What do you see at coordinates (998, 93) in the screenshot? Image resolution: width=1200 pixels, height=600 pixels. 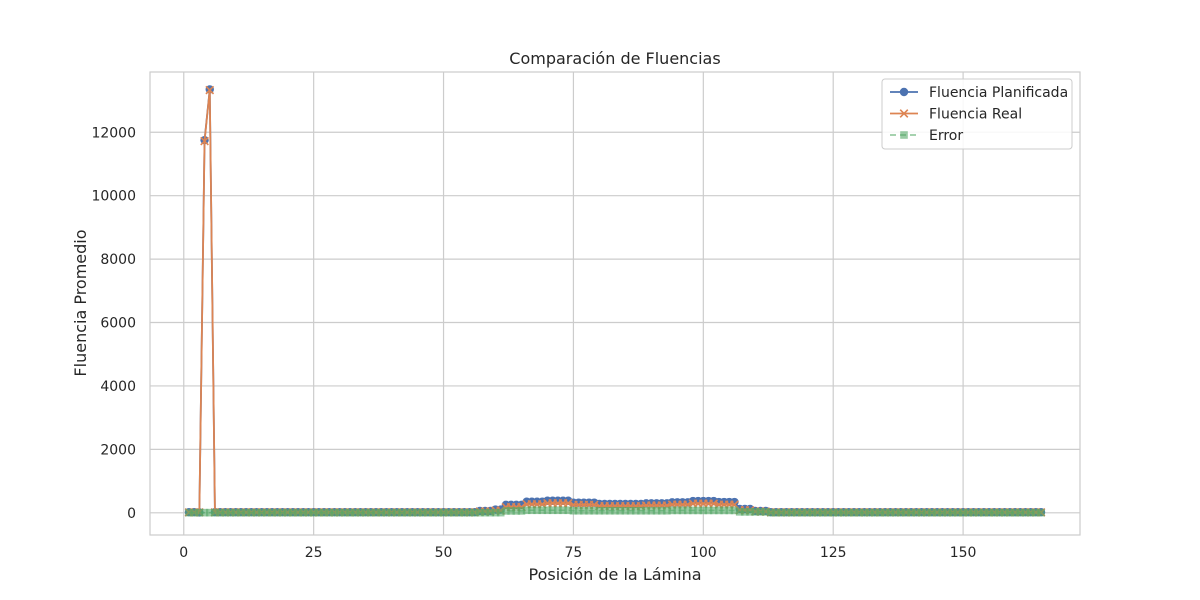 I see `legend-label: Fluencia Planificada` at bounding box center [998, 93].